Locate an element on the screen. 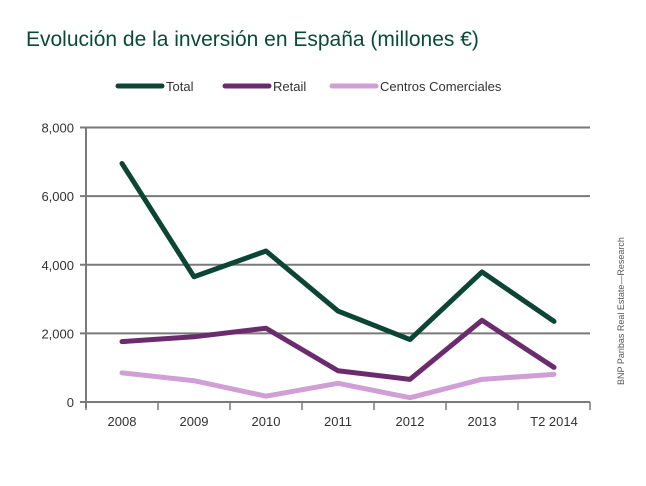  x-tick-label: 2011 is located at coordinates (338, 421).